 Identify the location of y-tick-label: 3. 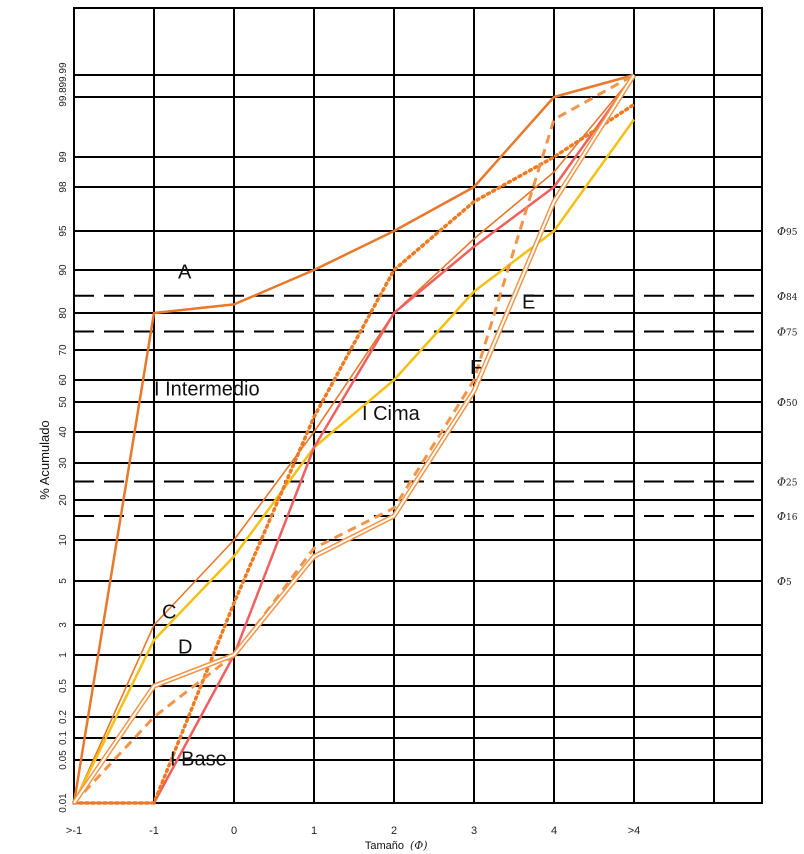
(63, 625).